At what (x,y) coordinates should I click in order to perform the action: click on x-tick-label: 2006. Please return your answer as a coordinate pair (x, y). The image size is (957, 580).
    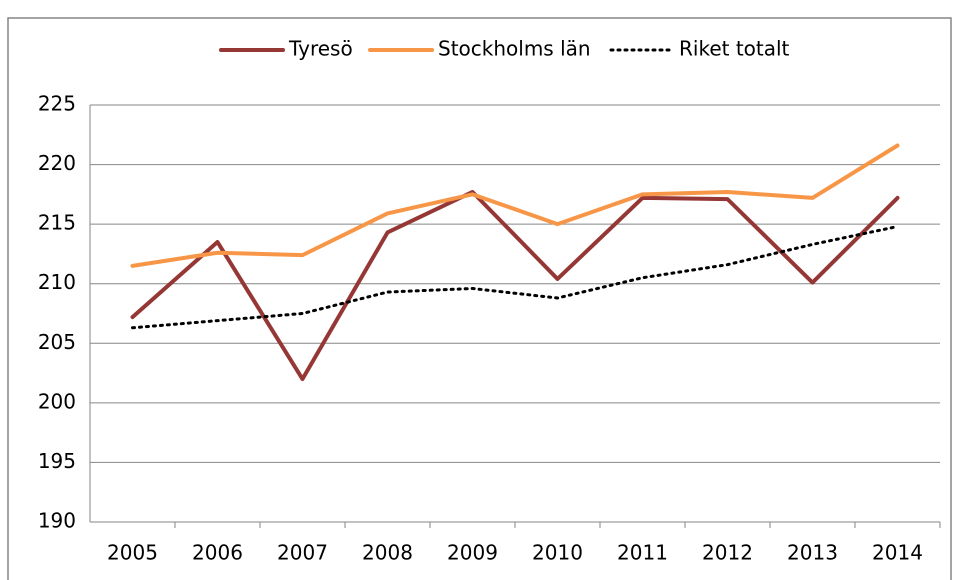
    Looking at the image, I should click on (217, 553).